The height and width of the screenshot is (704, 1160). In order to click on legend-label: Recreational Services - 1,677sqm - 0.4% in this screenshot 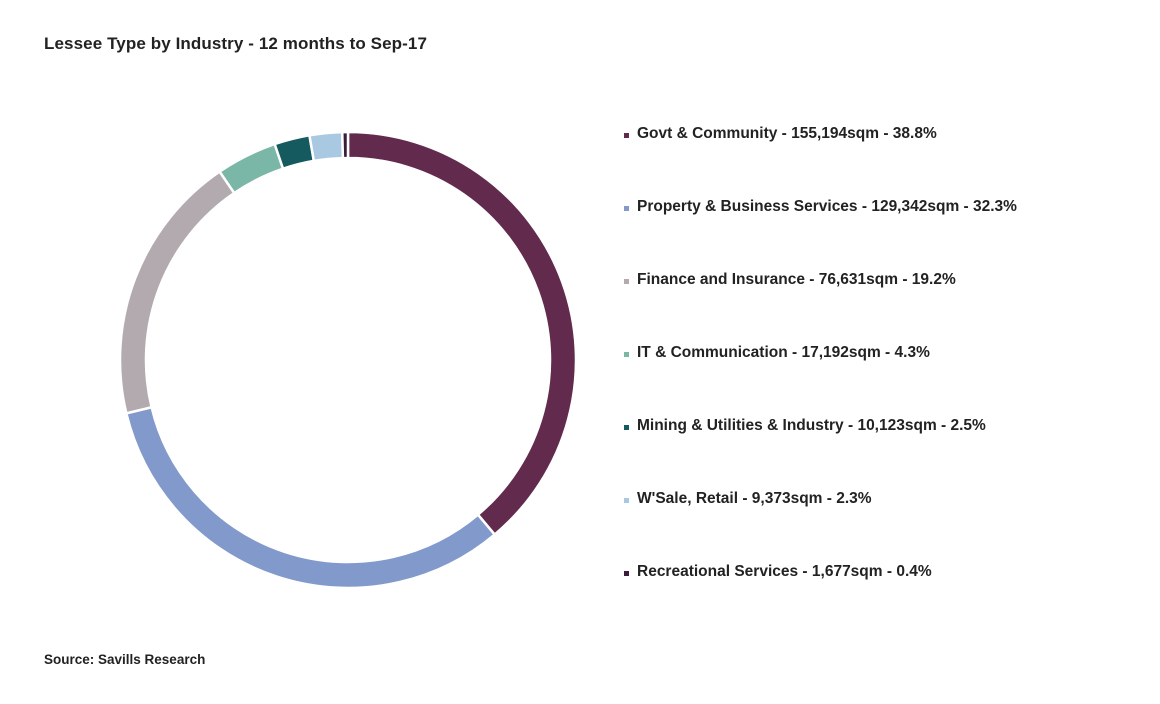, I will do `click(784, 571)`.